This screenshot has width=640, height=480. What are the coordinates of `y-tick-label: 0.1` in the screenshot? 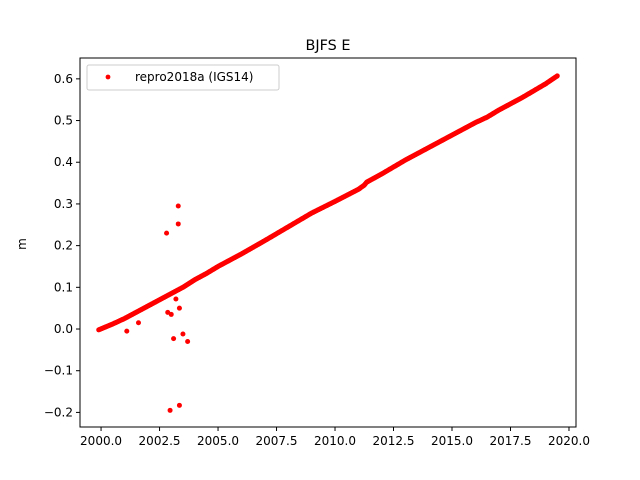 It's located at (63, 287).